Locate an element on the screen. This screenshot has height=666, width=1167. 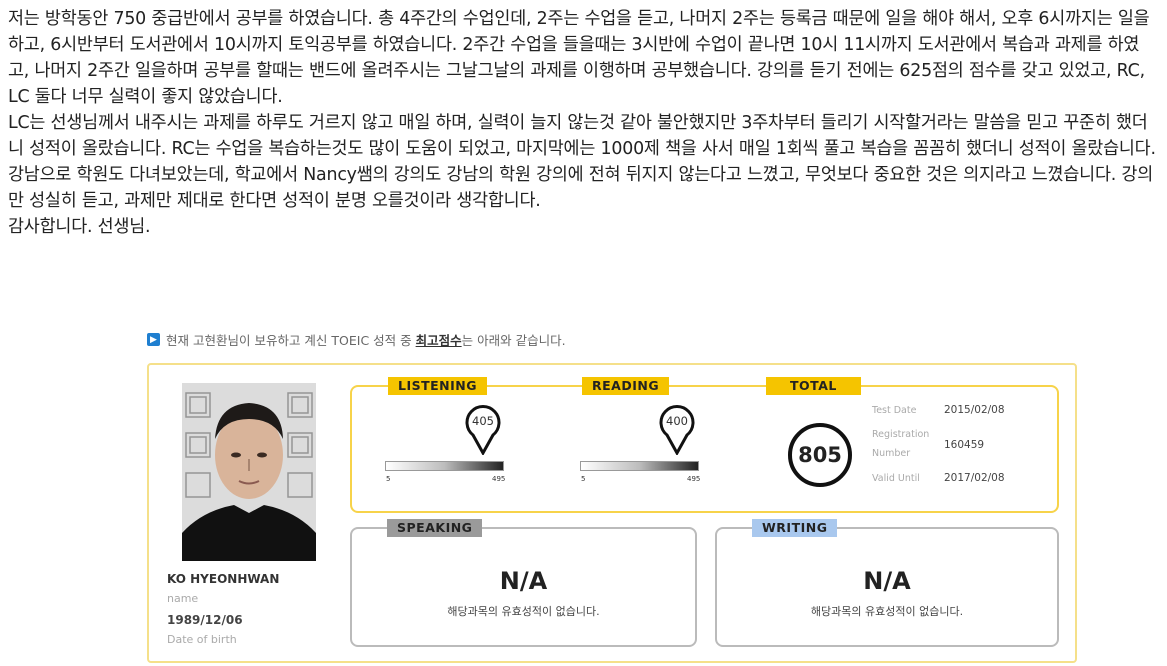
listening-score-marker: 405 is located at coordinates (483, 430).